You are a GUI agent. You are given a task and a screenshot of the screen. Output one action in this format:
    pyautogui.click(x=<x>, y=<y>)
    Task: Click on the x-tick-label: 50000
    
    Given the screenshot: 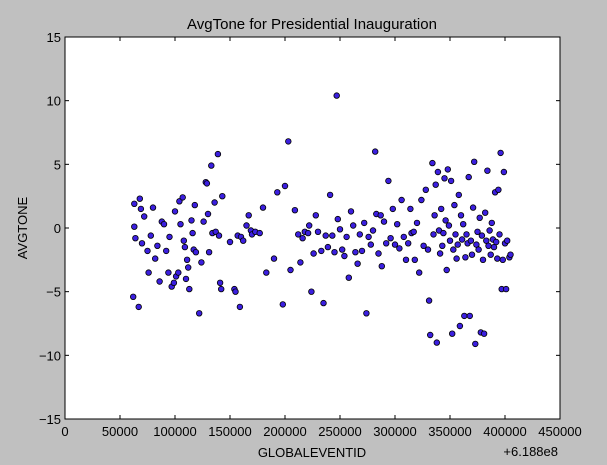 What is the action you would take?
    pyautogui.click(x=120, y=431)
    